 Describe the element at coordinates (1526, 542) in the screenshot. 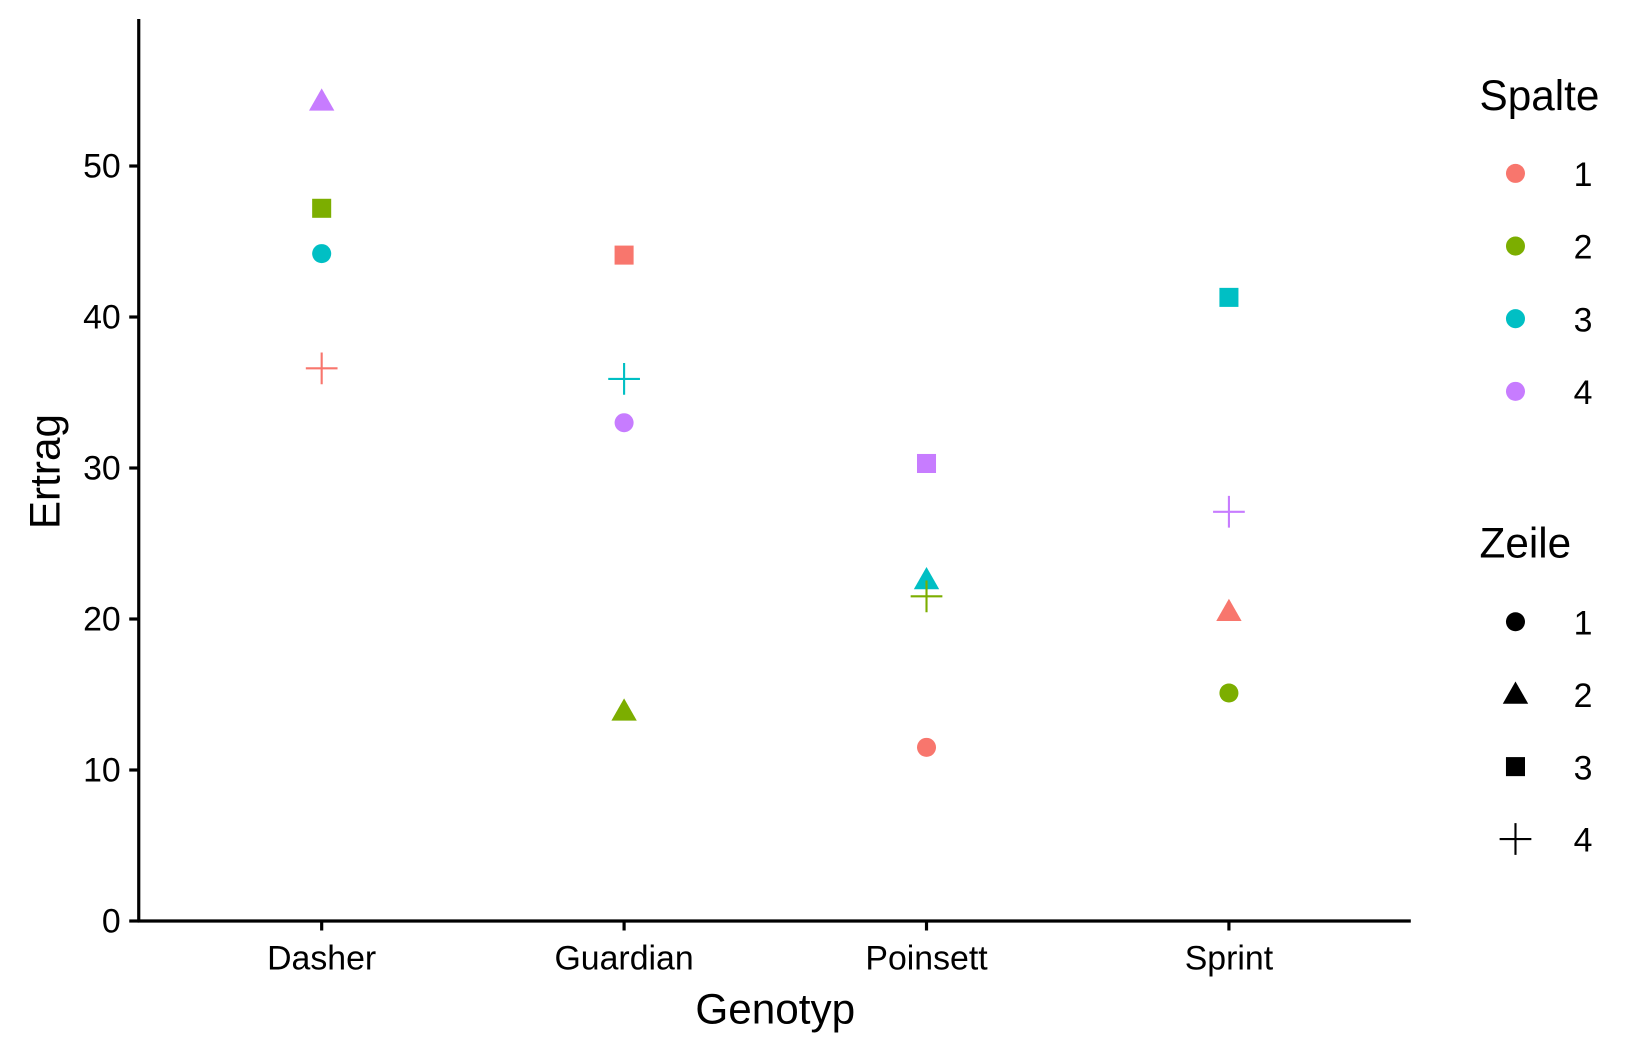

I see `legend-zeile-title: Zeile` at that location.